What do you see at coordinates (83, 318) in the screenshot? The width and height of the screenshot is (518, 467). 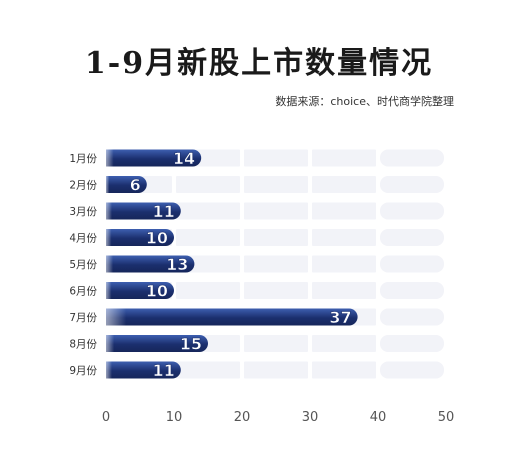 I see `category-label: 7月份` at bounding box center [83, 318].